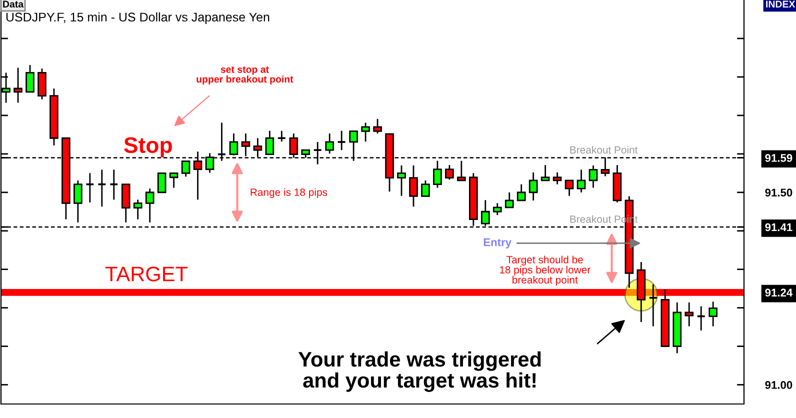 The height and width of the screenshot is (418, 796). What do you see at coordinates (778, 192) in the screenshot?
I see `y-tick-label: 91.50` at bounding box center [778, 192].